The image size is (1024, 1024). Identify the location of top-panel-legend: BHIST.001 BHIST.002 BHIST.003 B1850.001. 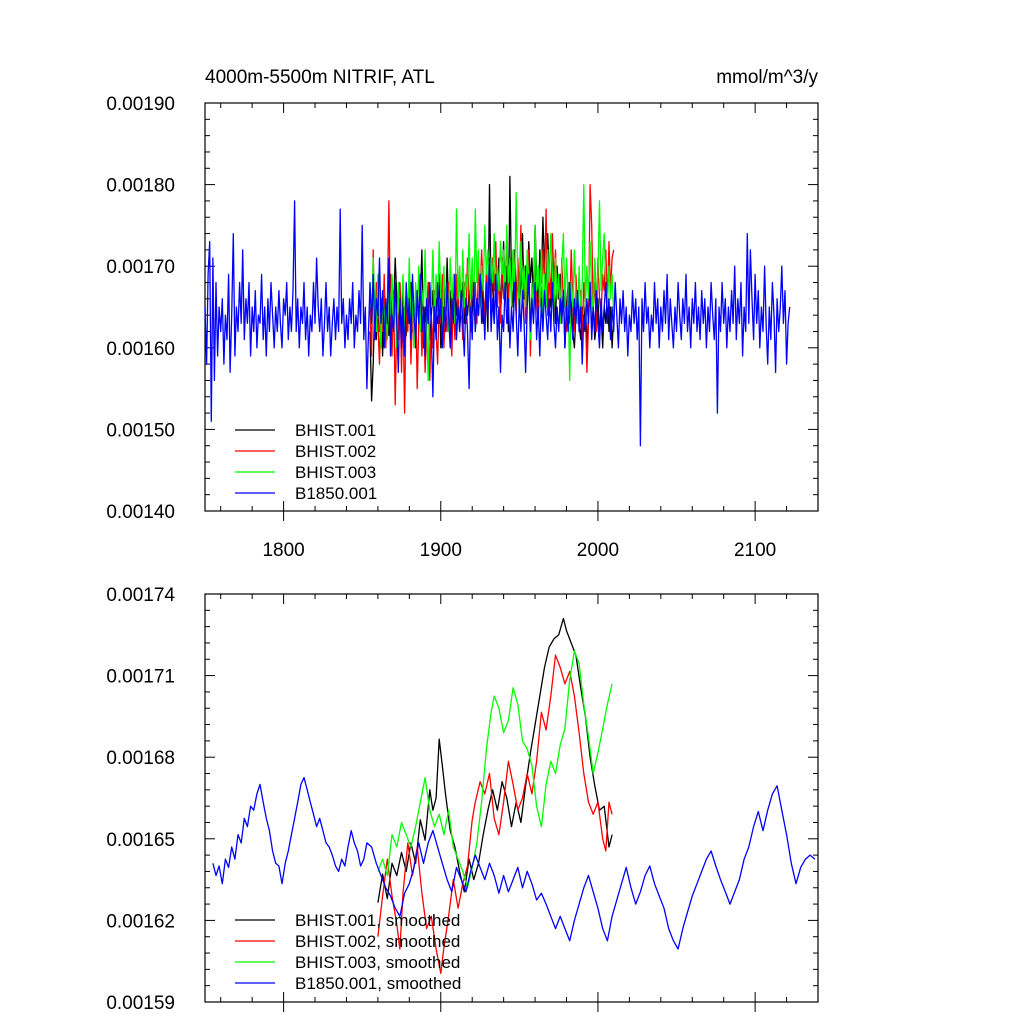
(306, 462).